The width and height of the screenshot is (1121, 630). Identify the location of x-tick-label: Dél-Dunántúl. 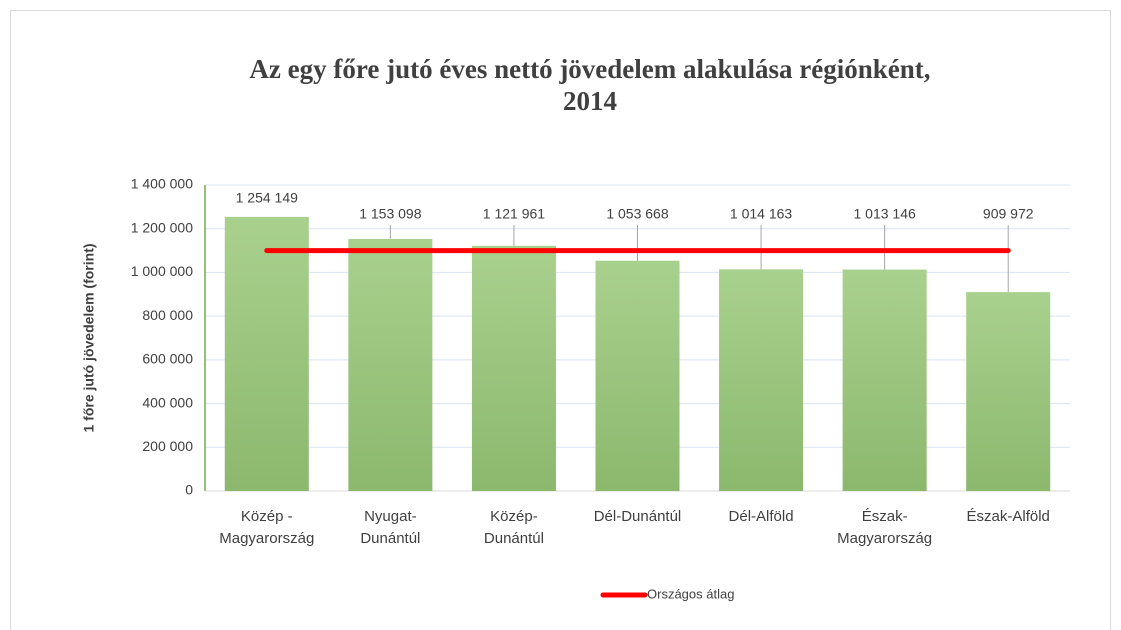
(638, 516).